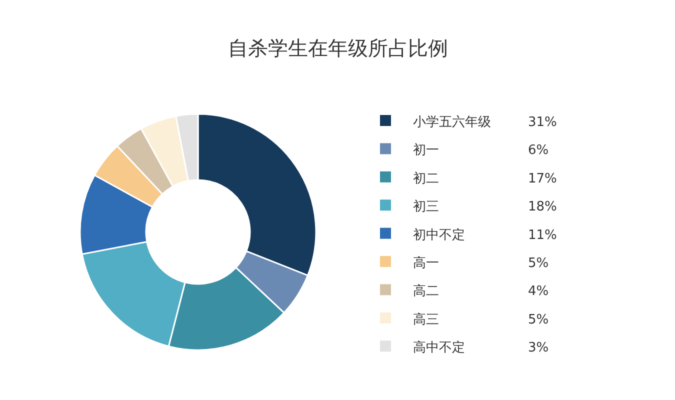  I want to click on legend-label: 高二, so click(426, 291).